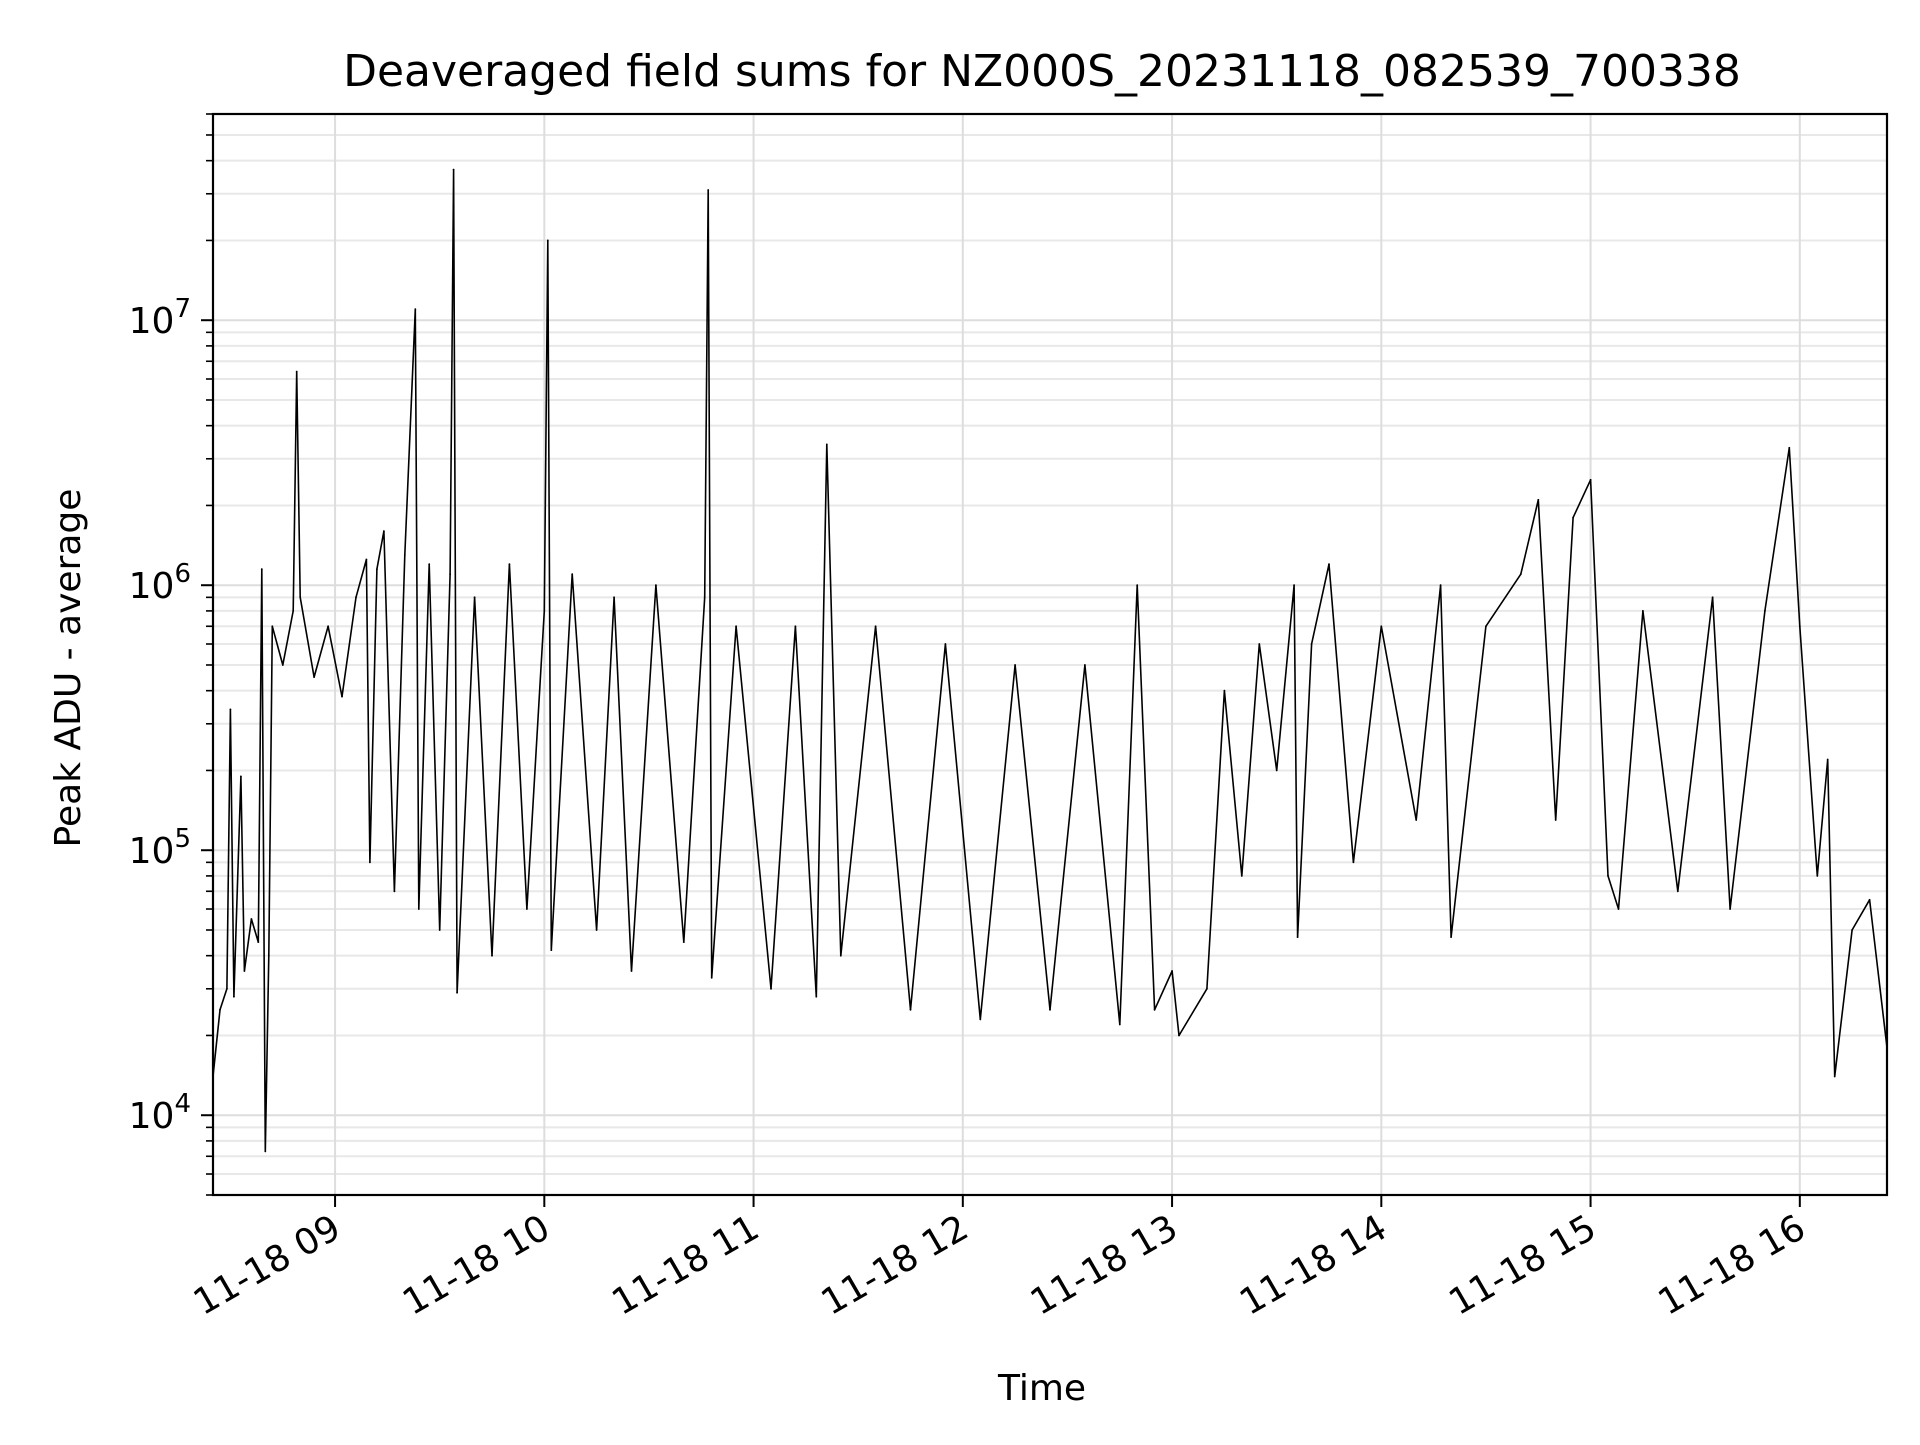 This screenshot has width=1920, height=1445. I want to click on y-tick-label: 10⁶, so click(160, 583).